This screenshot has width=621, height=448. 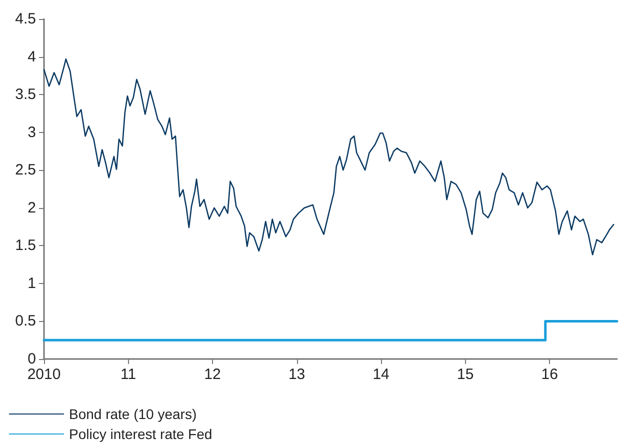 What do you see at coordinates (32, 207) in the screenshot?
I see `y-tick-label: 2` at bounding box center [32, 207].